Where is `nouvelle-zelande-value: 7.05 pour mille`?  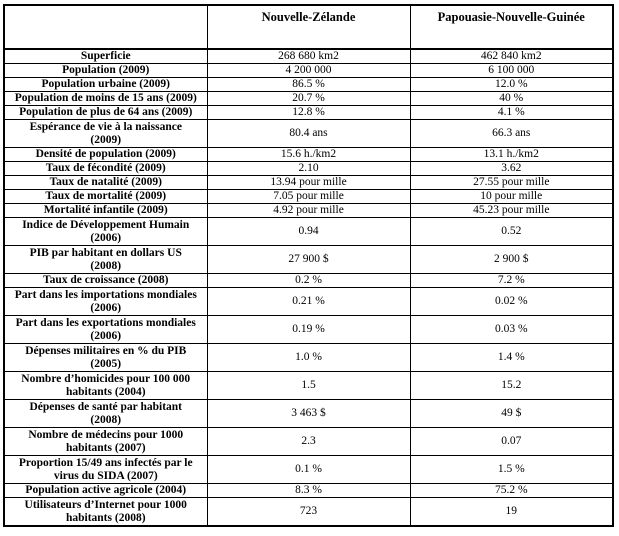 nouvelle-zelande-value: 7.05 pour mille is located at coordinates (308, 196).